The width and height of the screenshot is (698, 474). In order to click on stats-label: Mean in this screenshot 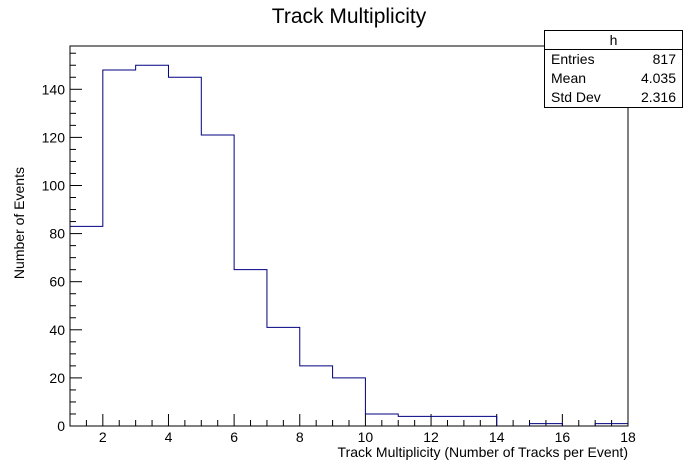, I will do `click(569, 78)`.